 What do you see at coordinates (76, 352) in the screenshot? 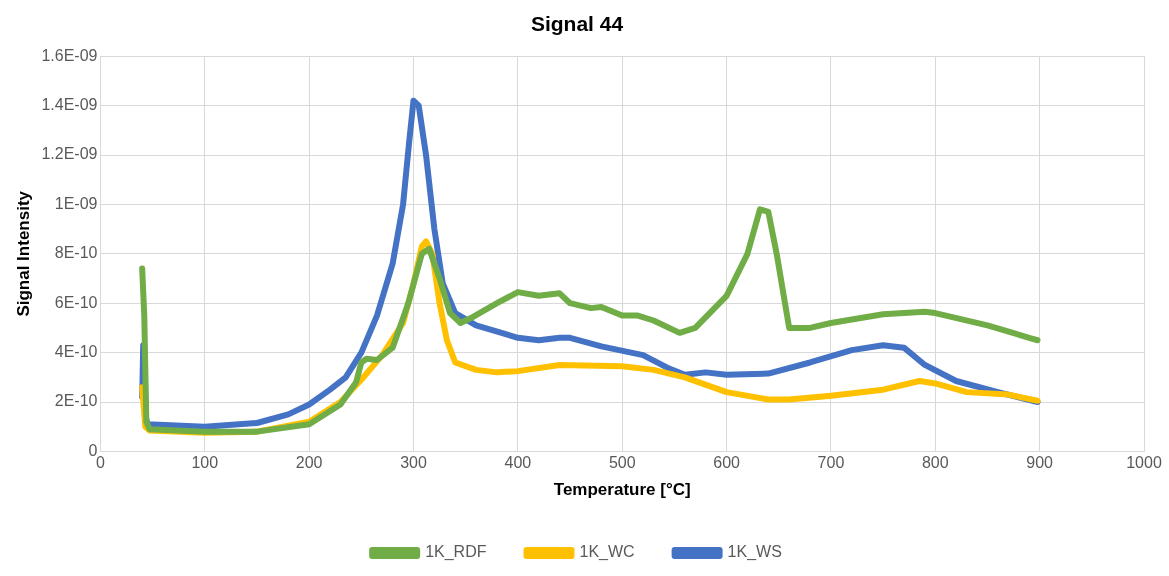
I see `y-tick-label: 4E-10` at bounding box center [76, 352].